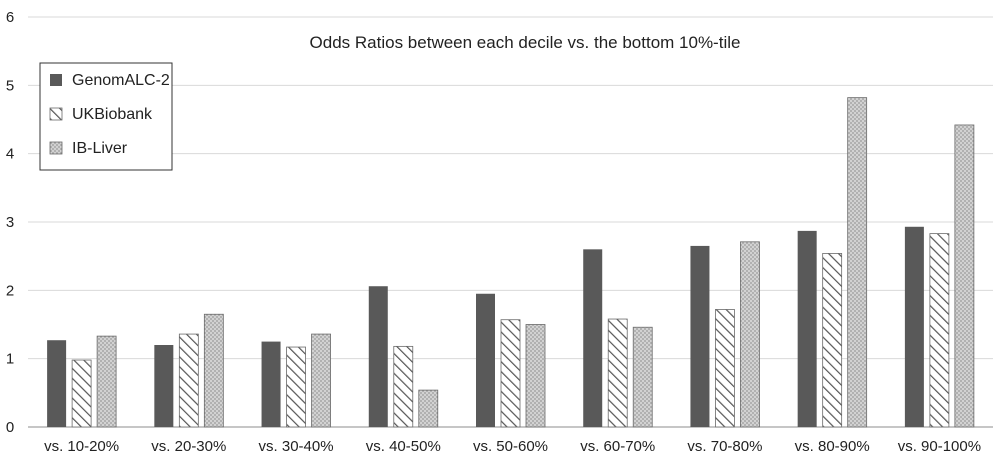 Image resolution: width=1001 pixels, height=457 pixels. Describe the element at coordinates (10, 427) in the screenshot. I see `y-tick-label: 0` at that location.